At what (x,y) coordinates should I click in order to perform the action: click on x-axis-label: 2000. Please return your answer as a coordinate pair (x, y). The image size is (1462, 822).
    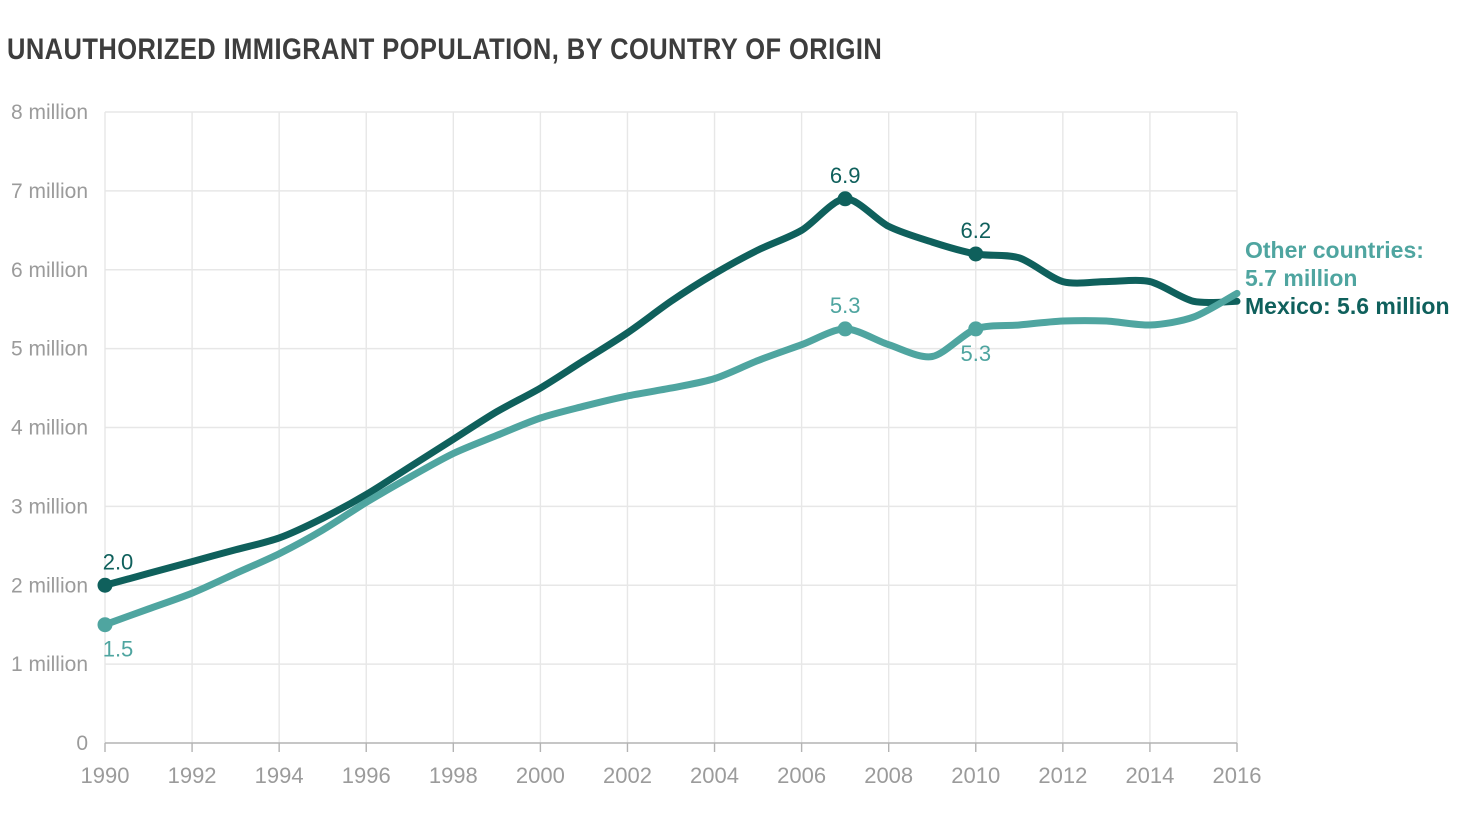
    Looking at the image, I should click on (540, 775).